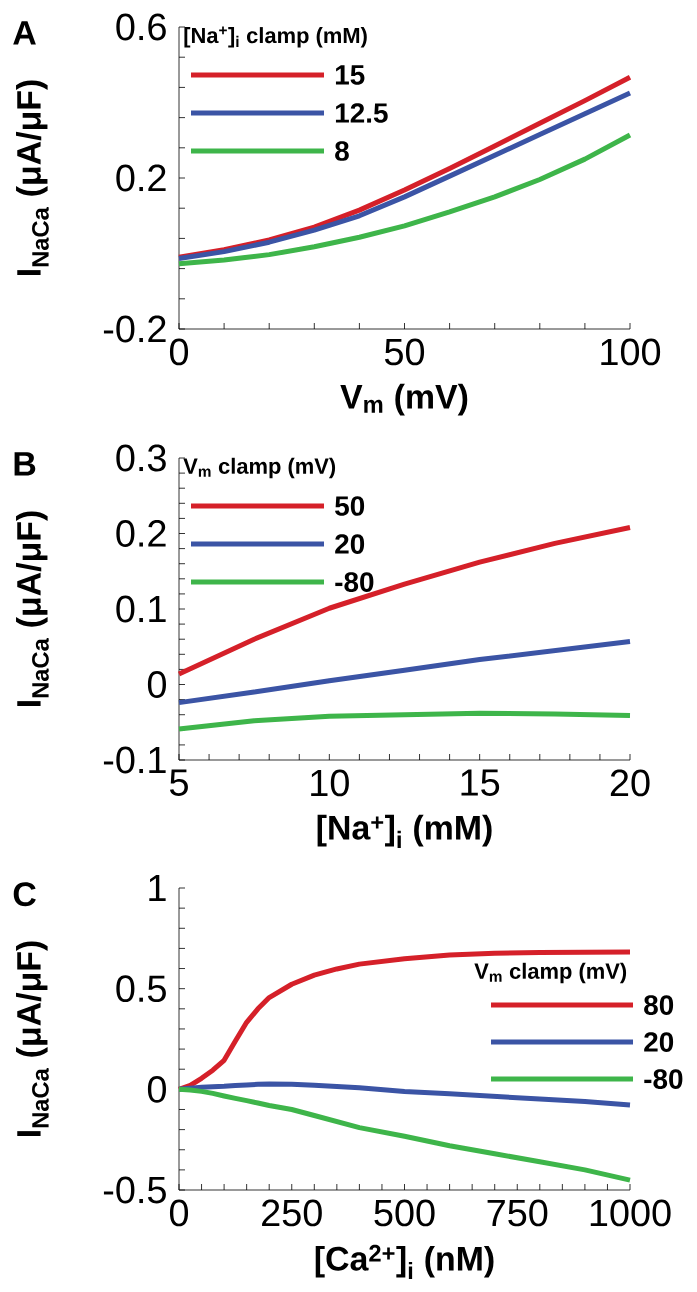  I want to click on series-label: 80, so click(659, 1005).